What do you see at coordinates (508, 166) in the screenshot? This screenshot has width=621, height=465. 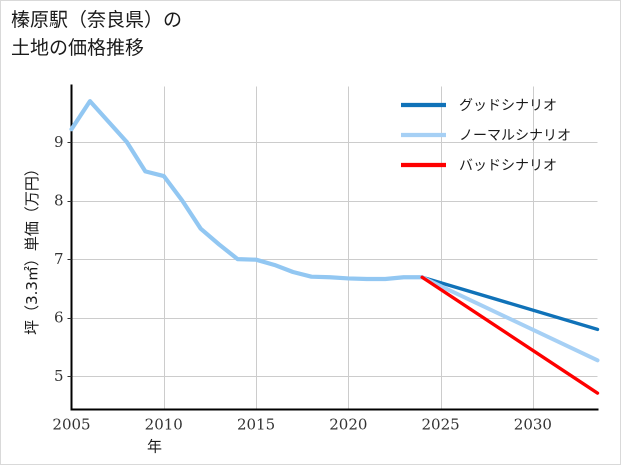 I see `legend-label-bad: バッドシナリオ` at bounding box center [508, 166].